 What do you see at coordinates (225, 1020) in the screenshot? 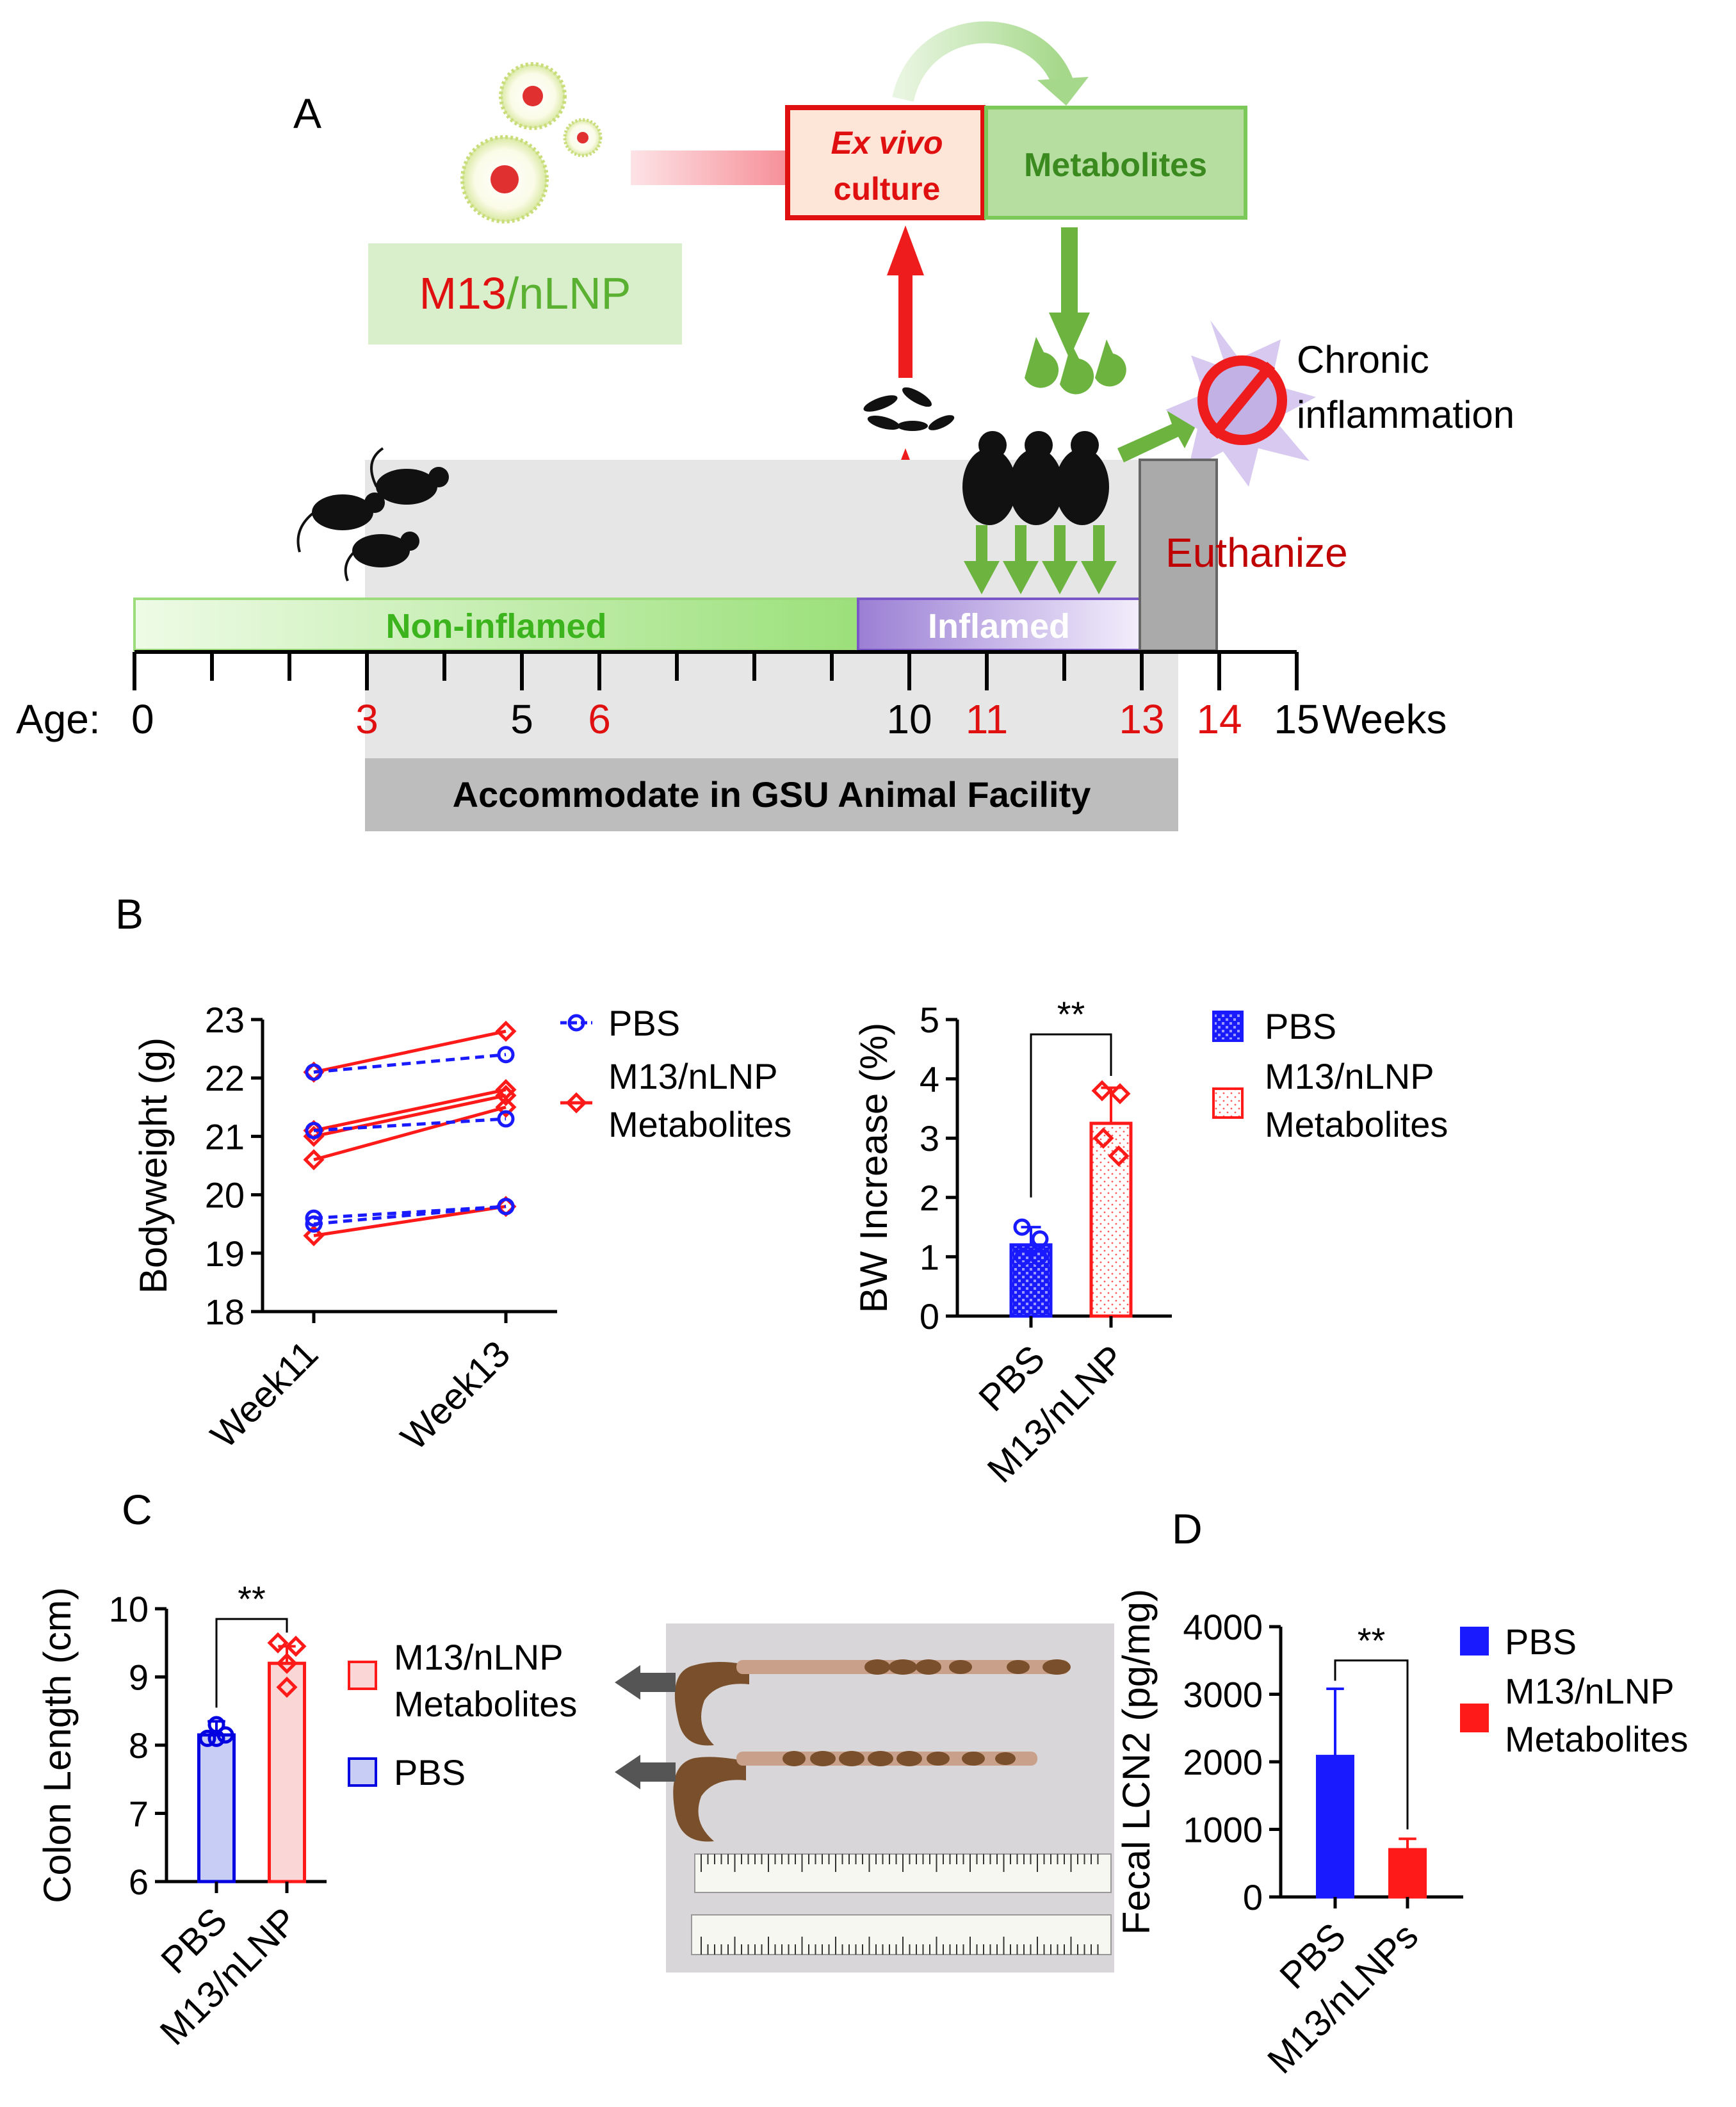
I see `y-tick-label: 23` at bounding box center [225, 1020].